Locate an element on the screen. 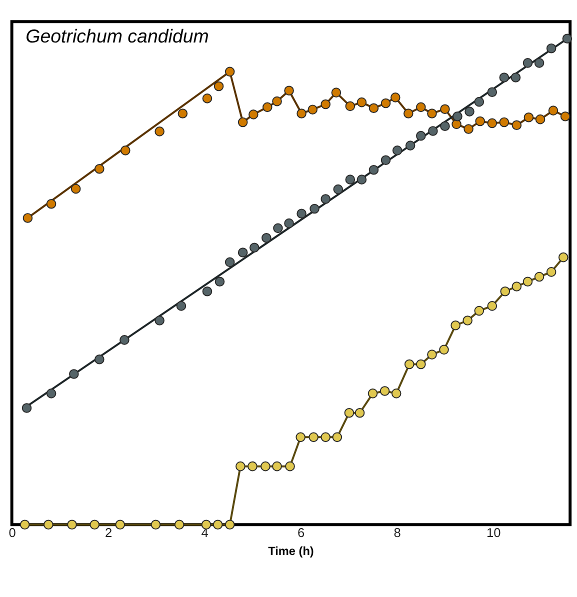 The width and height of the screenshot is (577, 597). x-tick-label: 10 is located at coordinates (493, 532).